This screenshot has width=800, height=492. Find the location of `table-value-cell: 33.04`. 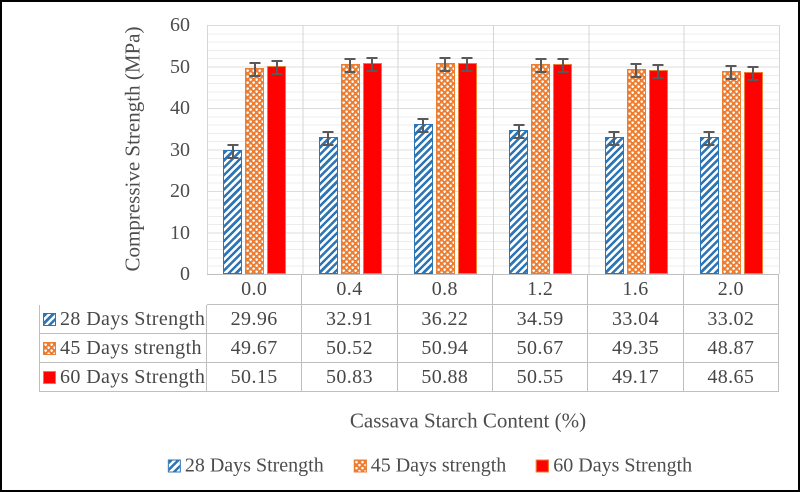

table-value-cell: 33.04 is located at coordinates (636, 319).